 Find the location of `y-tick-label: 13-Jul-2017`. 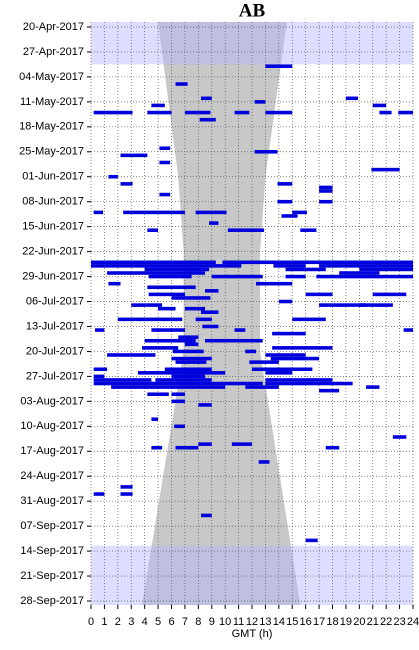

y-tick-label: 13-Jul-2017 is located at coordinates (55, 326).